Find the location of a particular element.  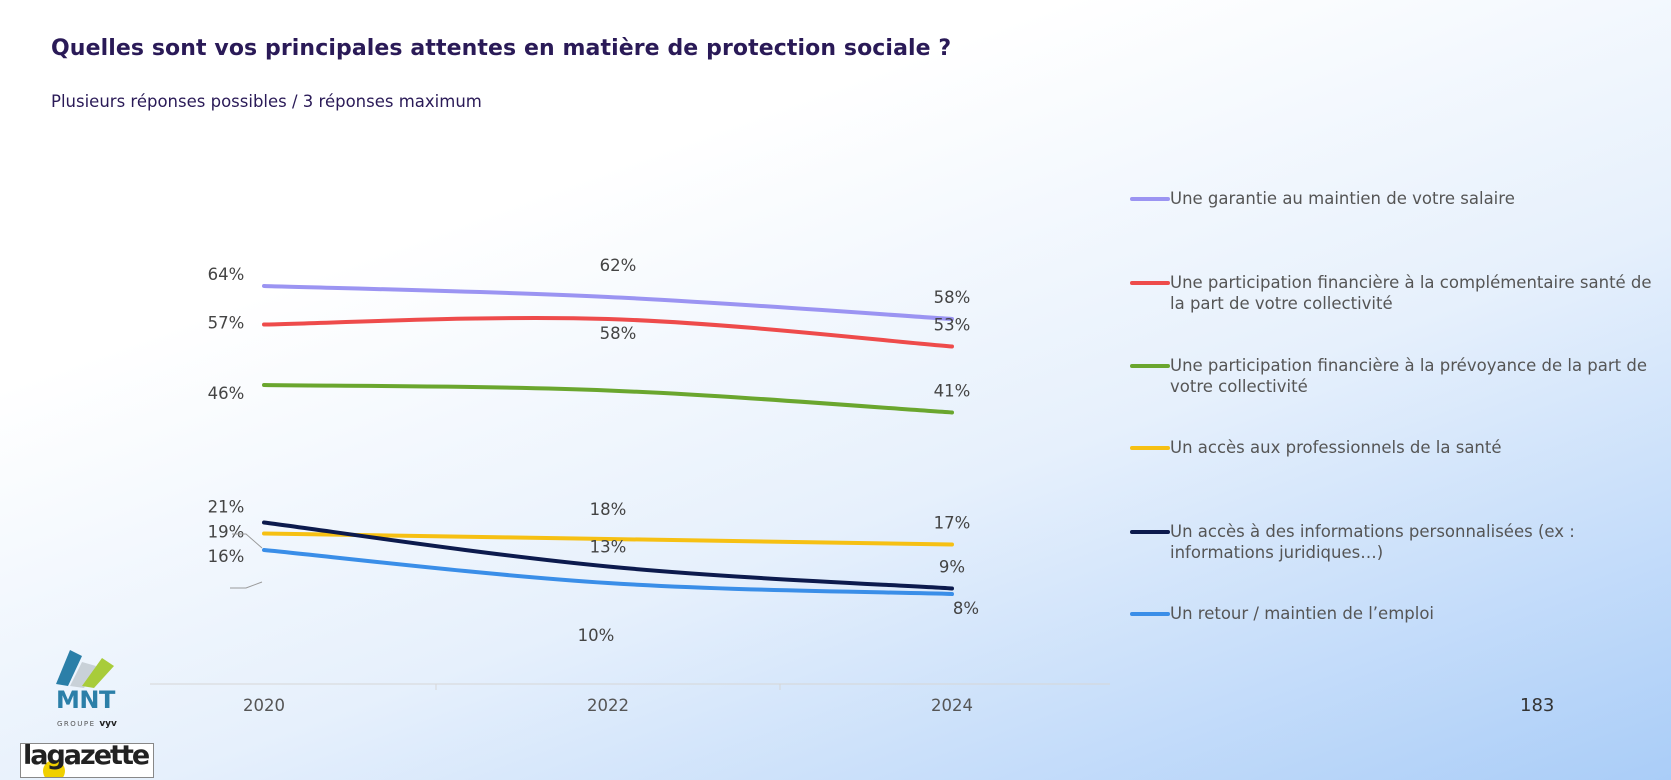

mnt-groupe-label: GROUPE is located at coordinates (76, 724).